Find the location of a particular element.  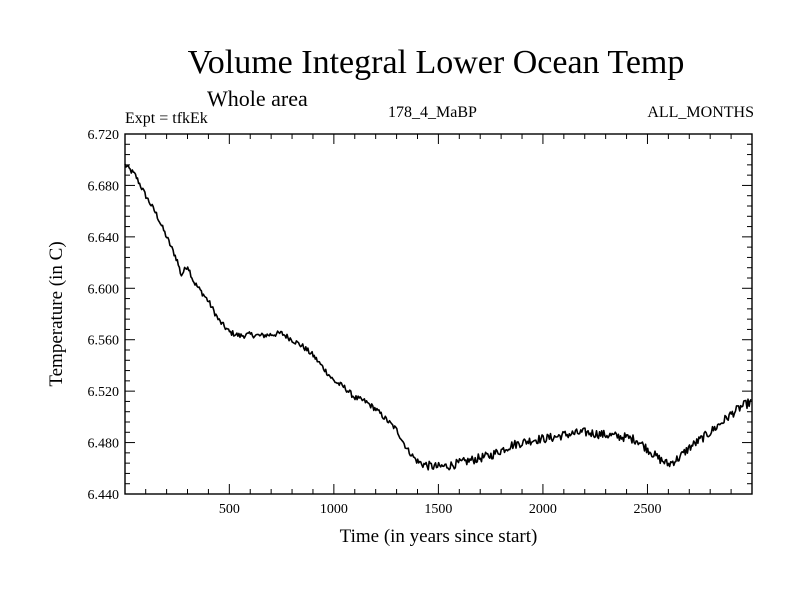

y-axis-label: Temperature (in C) is located at coordinates (56, 313).